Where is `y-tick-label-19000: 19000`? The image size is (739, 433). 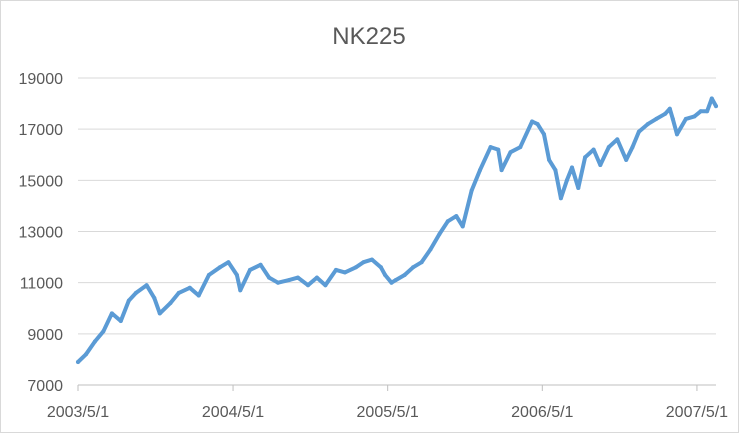 y-tick-label-19000: 19000 is located at coordinates (41, 79).